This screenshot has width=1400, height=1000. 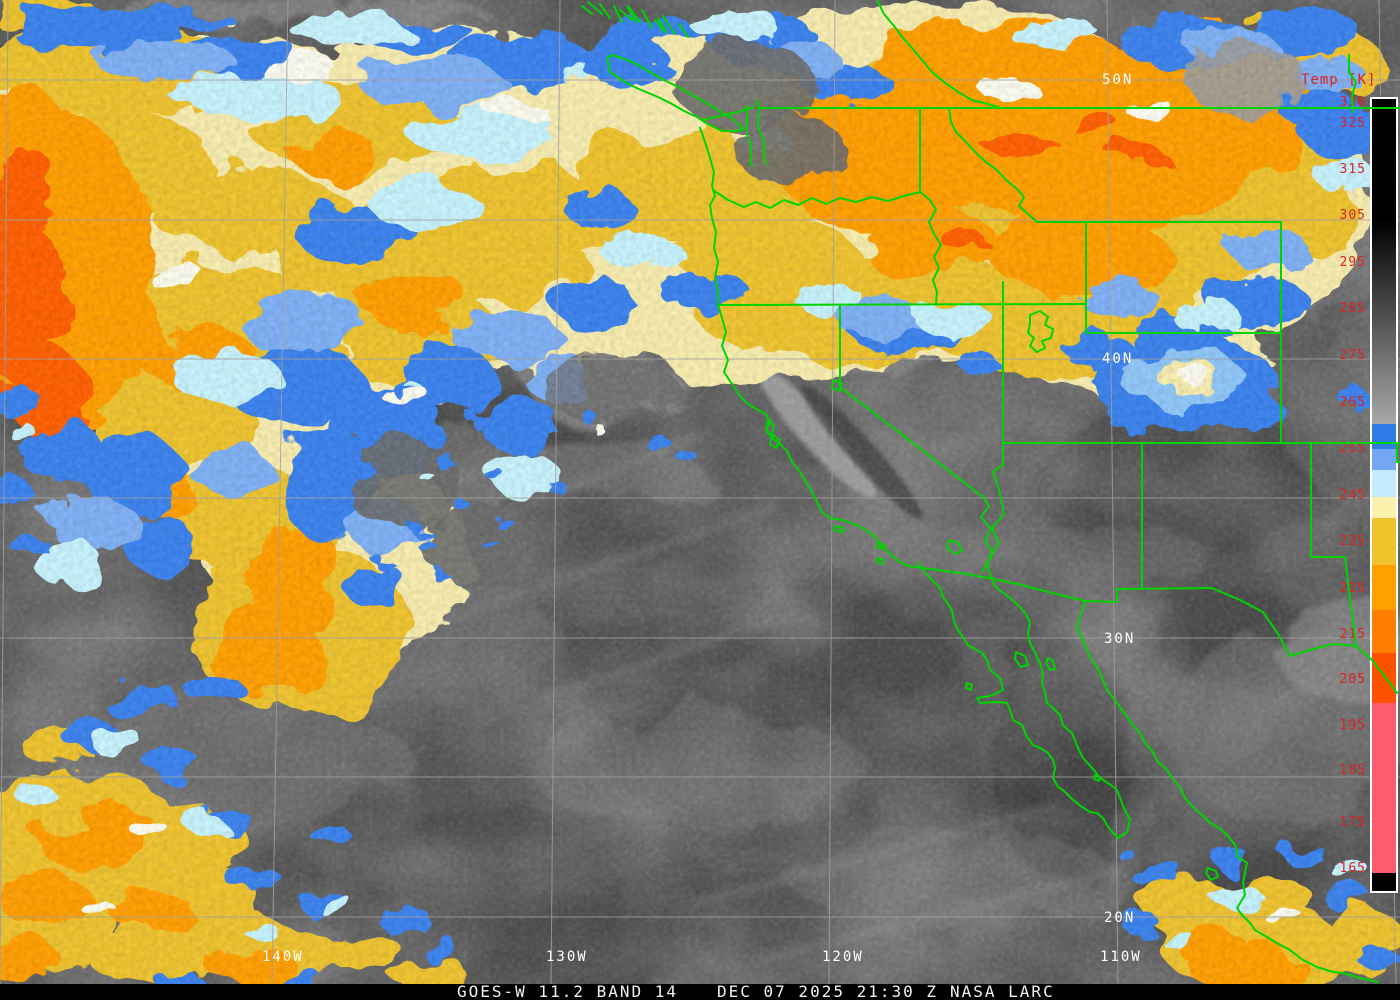 What do you see at coordinates (702, 957) in the screenshot?
I see `longitude-labels: 140W 130W 120W 110W` at bounding box center [702, 957].